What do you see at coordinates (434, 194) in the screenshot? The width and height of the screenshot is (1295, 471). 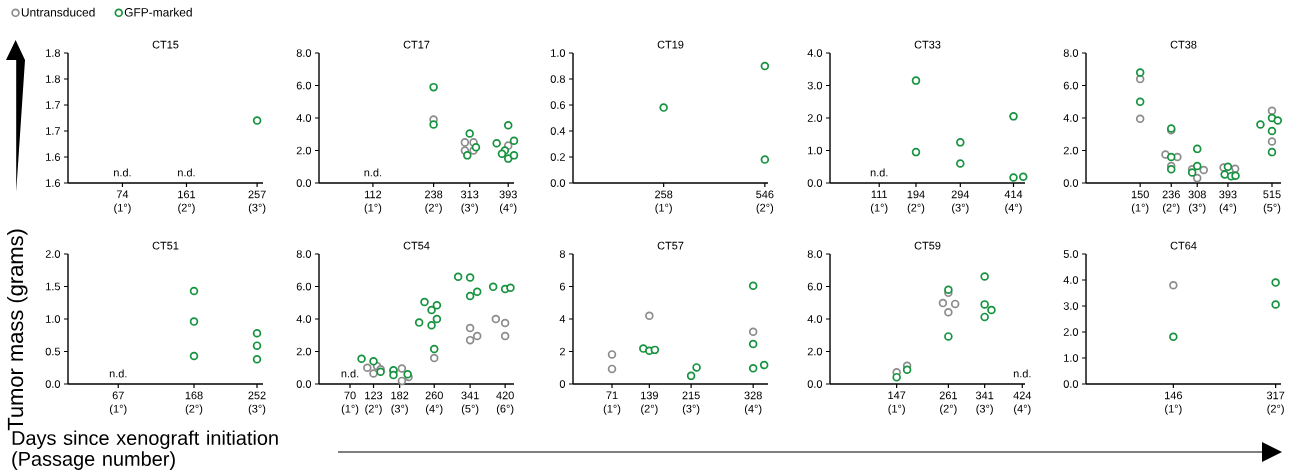 I see `x-tick-label: 238` at bounding box center [434, 194].